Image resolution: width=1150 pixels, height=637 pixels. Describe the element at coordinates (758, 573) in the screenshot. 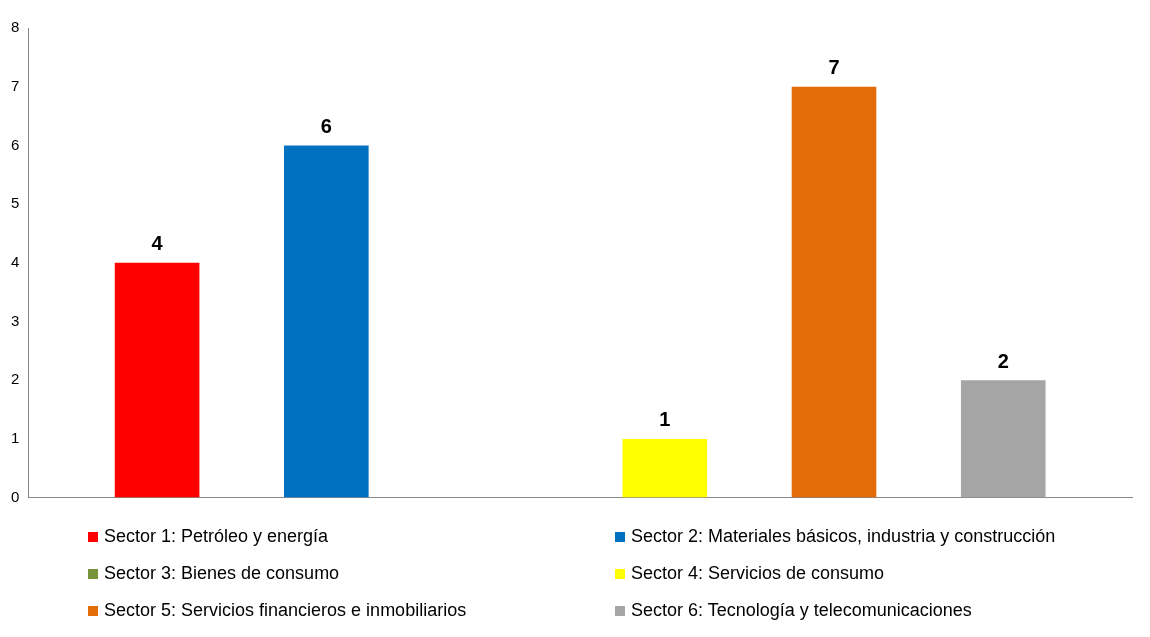

I see `legend-label: Sector 4: Servicios de consumo` at that location.